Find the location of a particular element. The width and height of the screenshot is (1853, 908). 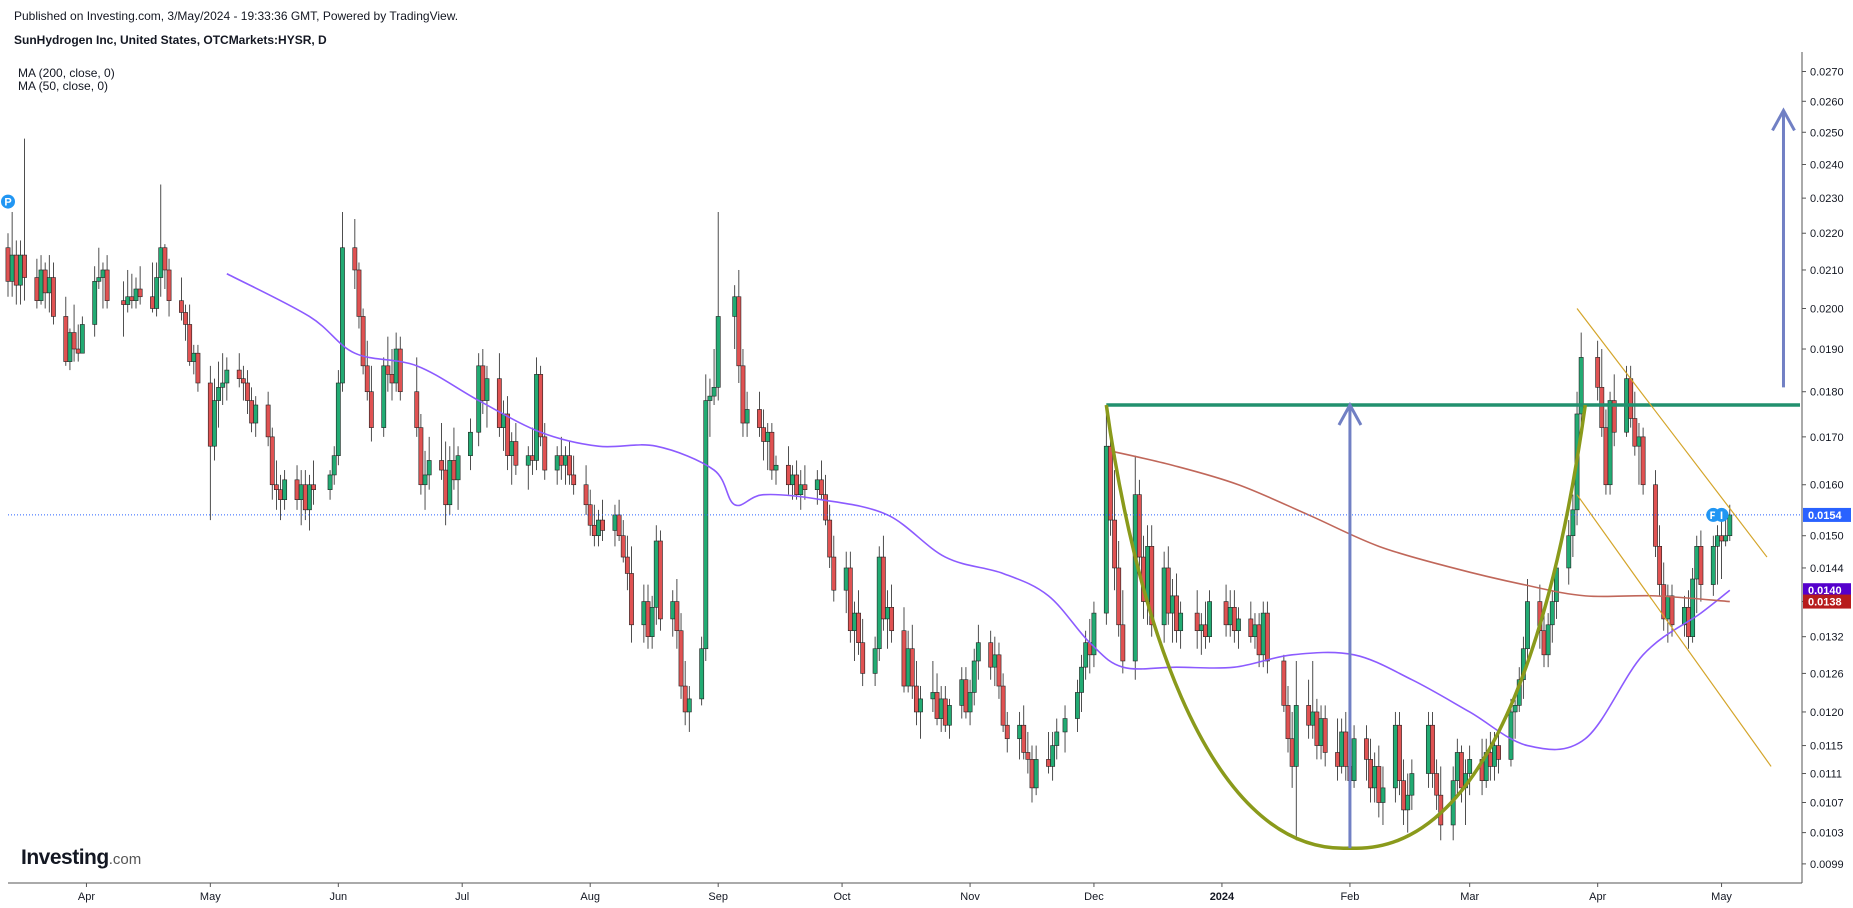

x-tick-label: Dec is located at coordinates (1094, 897).